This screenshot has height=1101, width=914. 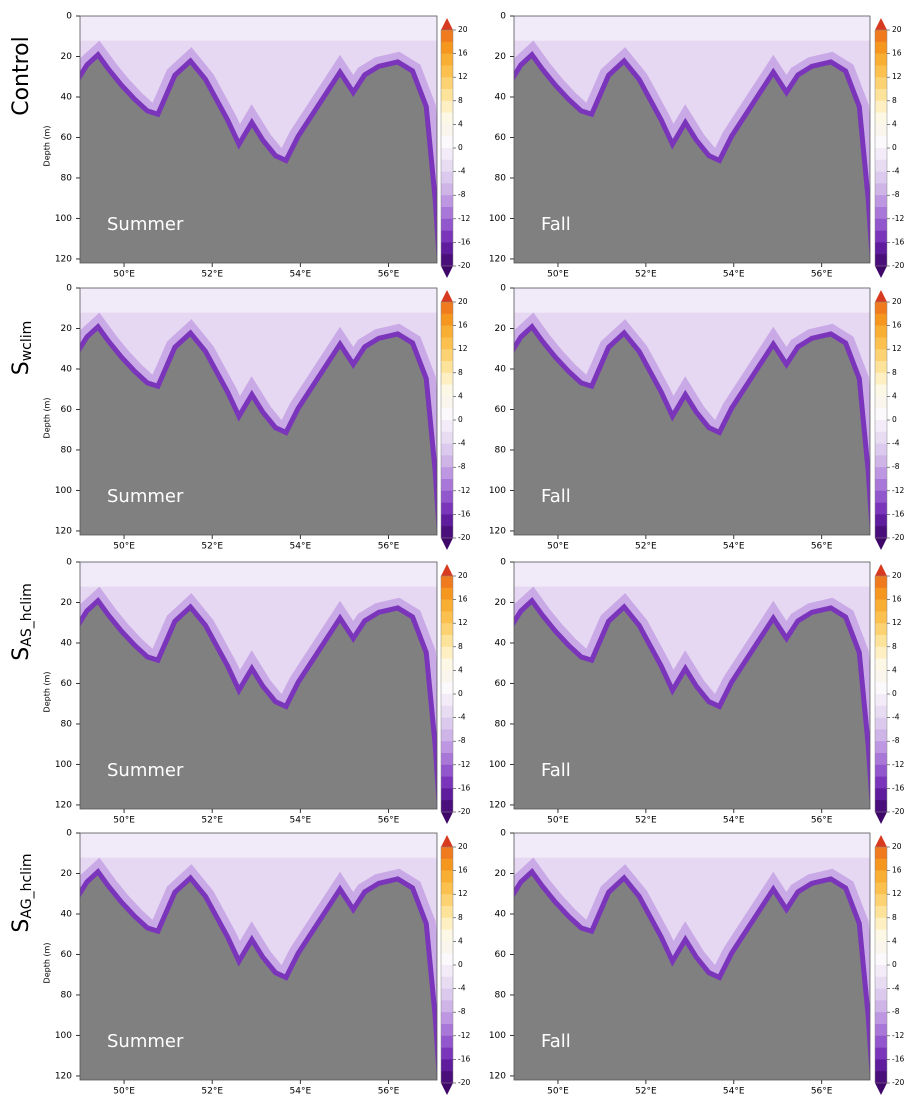 I want to click on row-label: SAS_hclim, so click(x=22, y=621).